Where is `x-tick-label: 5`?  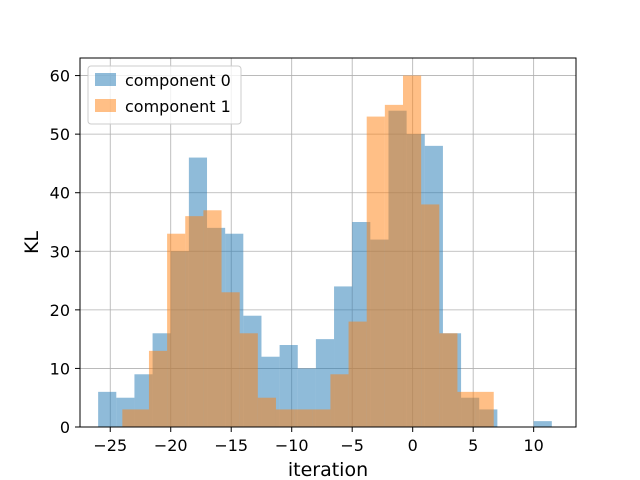
x-tick-label: 5 is located at coordinates (473, 445).